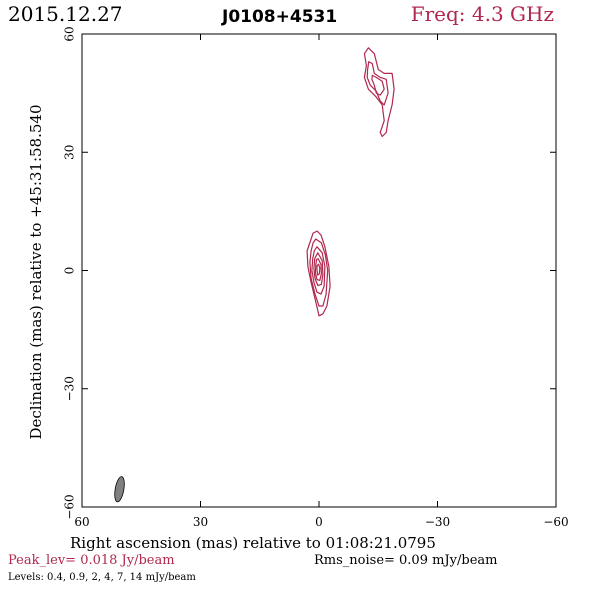  Describe the element at coordinates (437, 522) in the screenshot. I see `x-tick-label: −30` at that location.